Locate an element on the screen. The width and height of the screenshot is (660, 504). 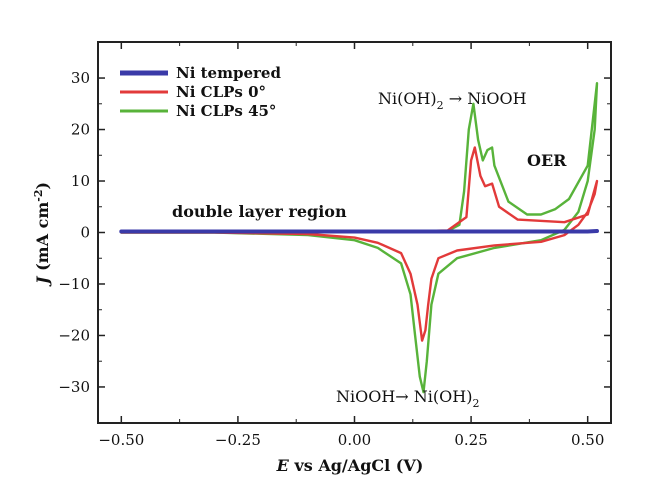
annotation-oxidation-sub: 2 is located at coordinates (440, 105).